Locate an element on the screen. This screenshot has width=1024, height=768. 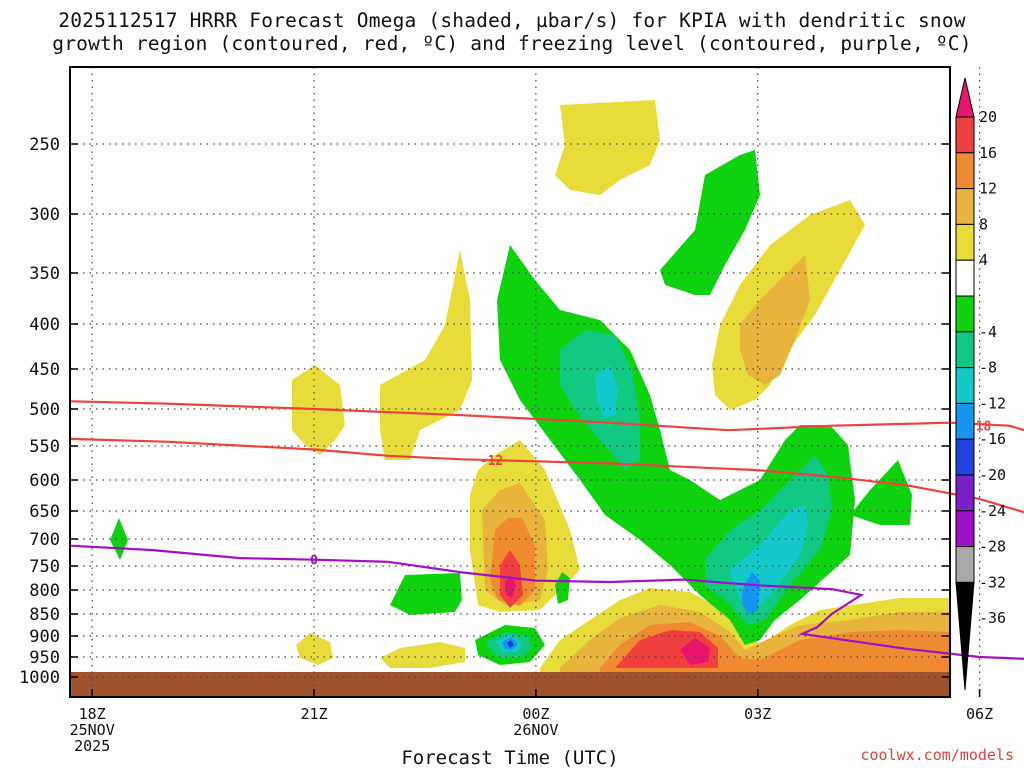
y-tick-label-450: 450 is located at coordinates (44, 370).